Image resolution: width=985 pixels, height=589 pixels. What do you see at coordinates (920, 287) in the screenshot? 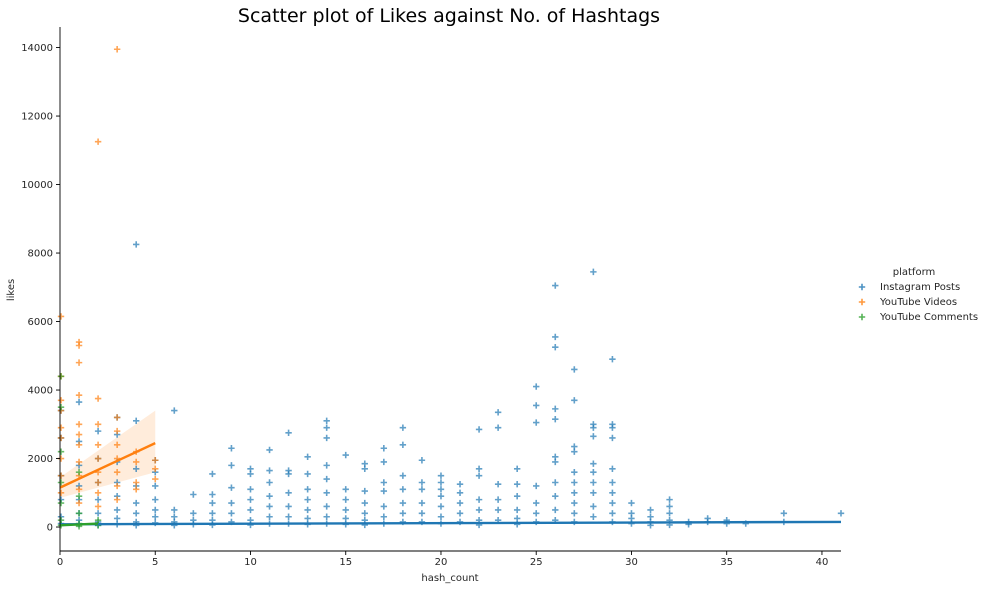
I see `legend-entry: Instagram Posts` at bounding box center [920, 287].